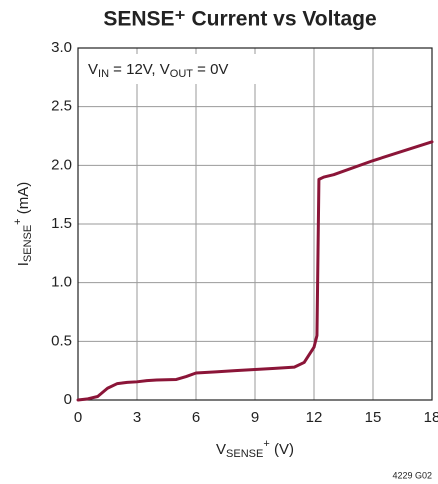 The height and width of the screenshot is (484, 438). Describe the element at coordinates (93, 69) in the screenshot. I see `annotation-part: V` at that location.